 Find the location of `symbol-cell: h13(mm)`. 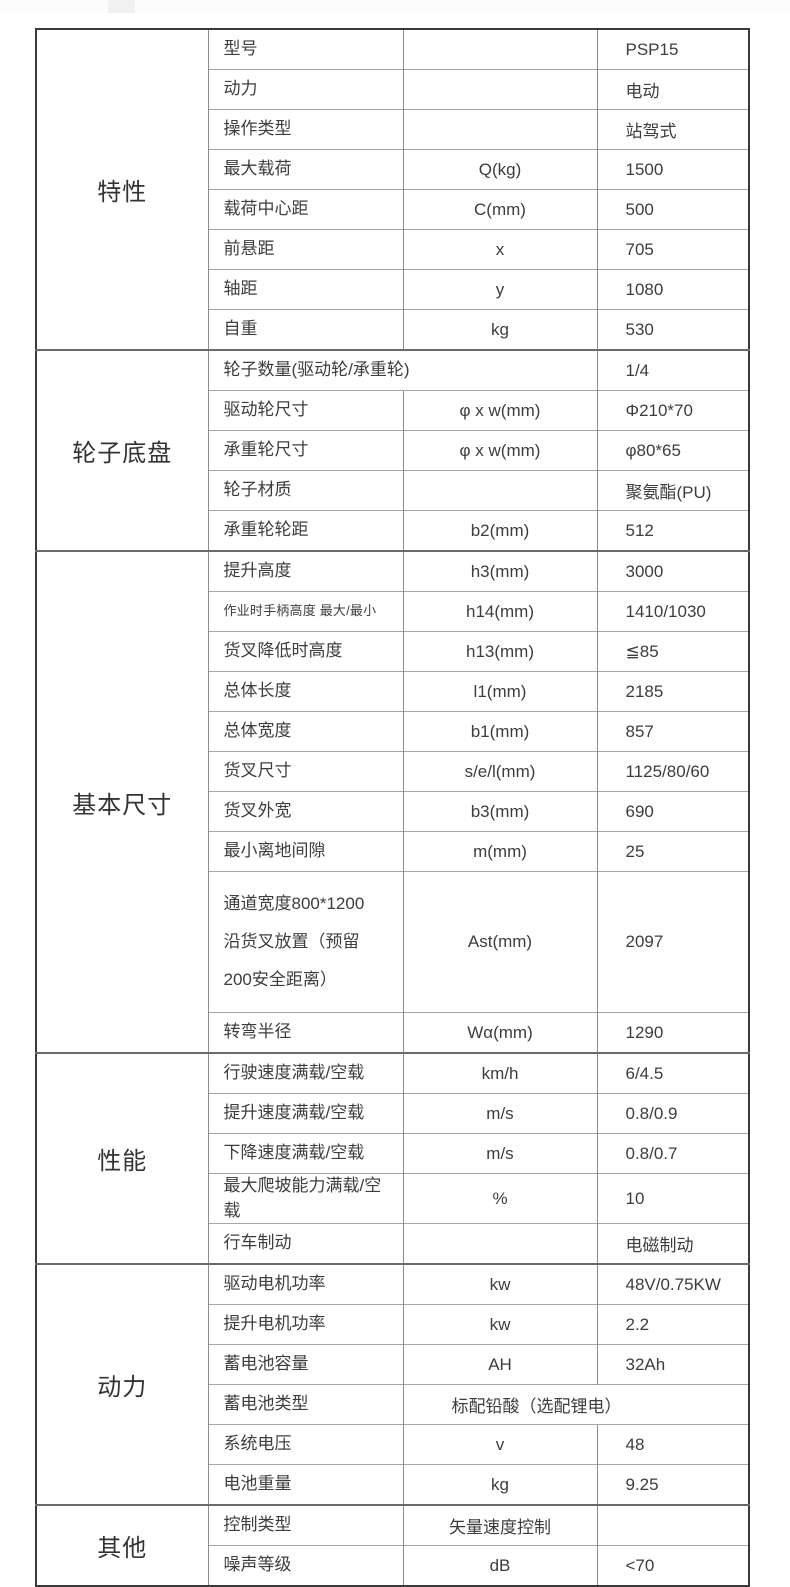

symbol-cell: h13(mm) is located at coordinates (499, 651).